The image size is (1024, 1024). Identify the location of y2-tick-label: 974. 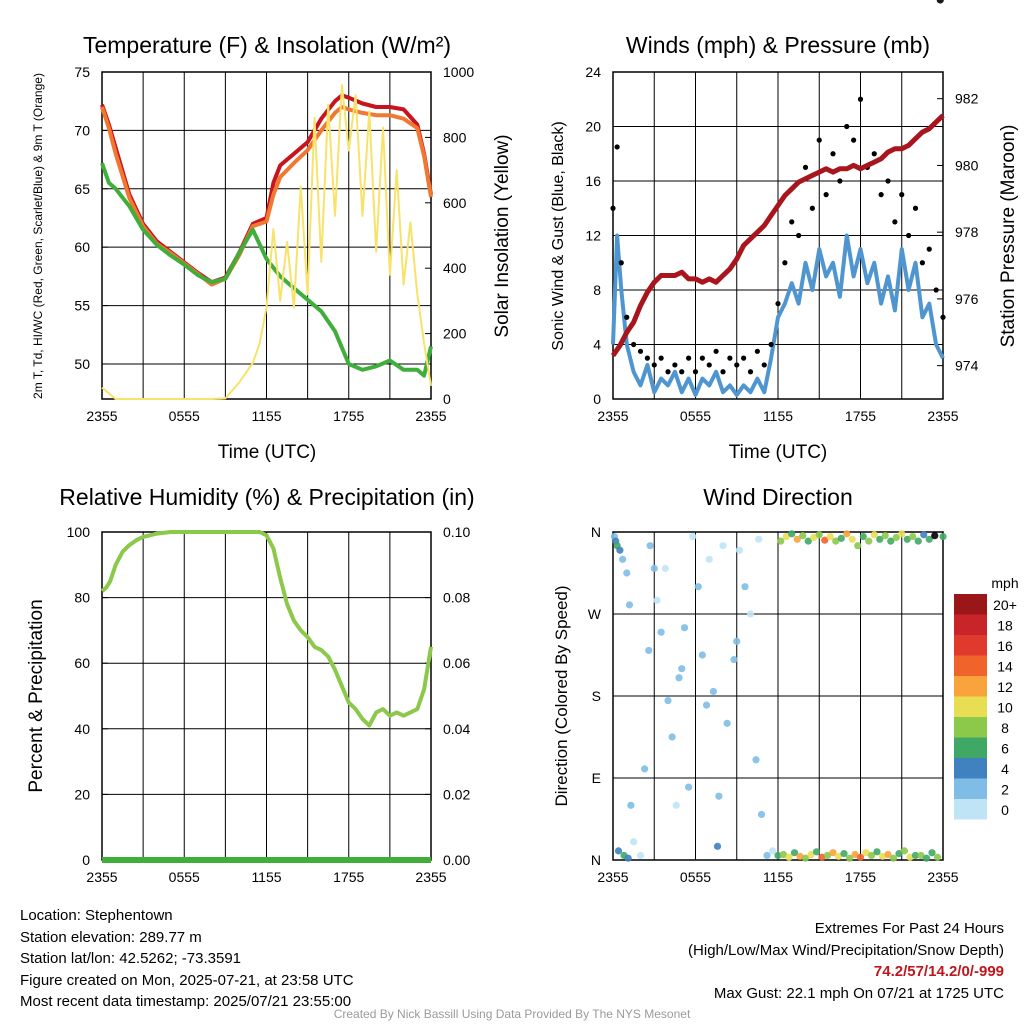
(967, 366).